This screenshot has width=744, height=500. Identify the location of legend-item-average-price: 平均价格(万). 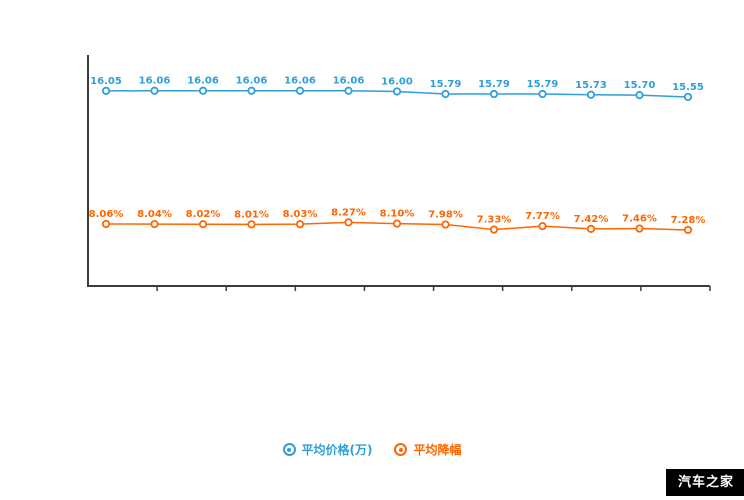
(327, 449).